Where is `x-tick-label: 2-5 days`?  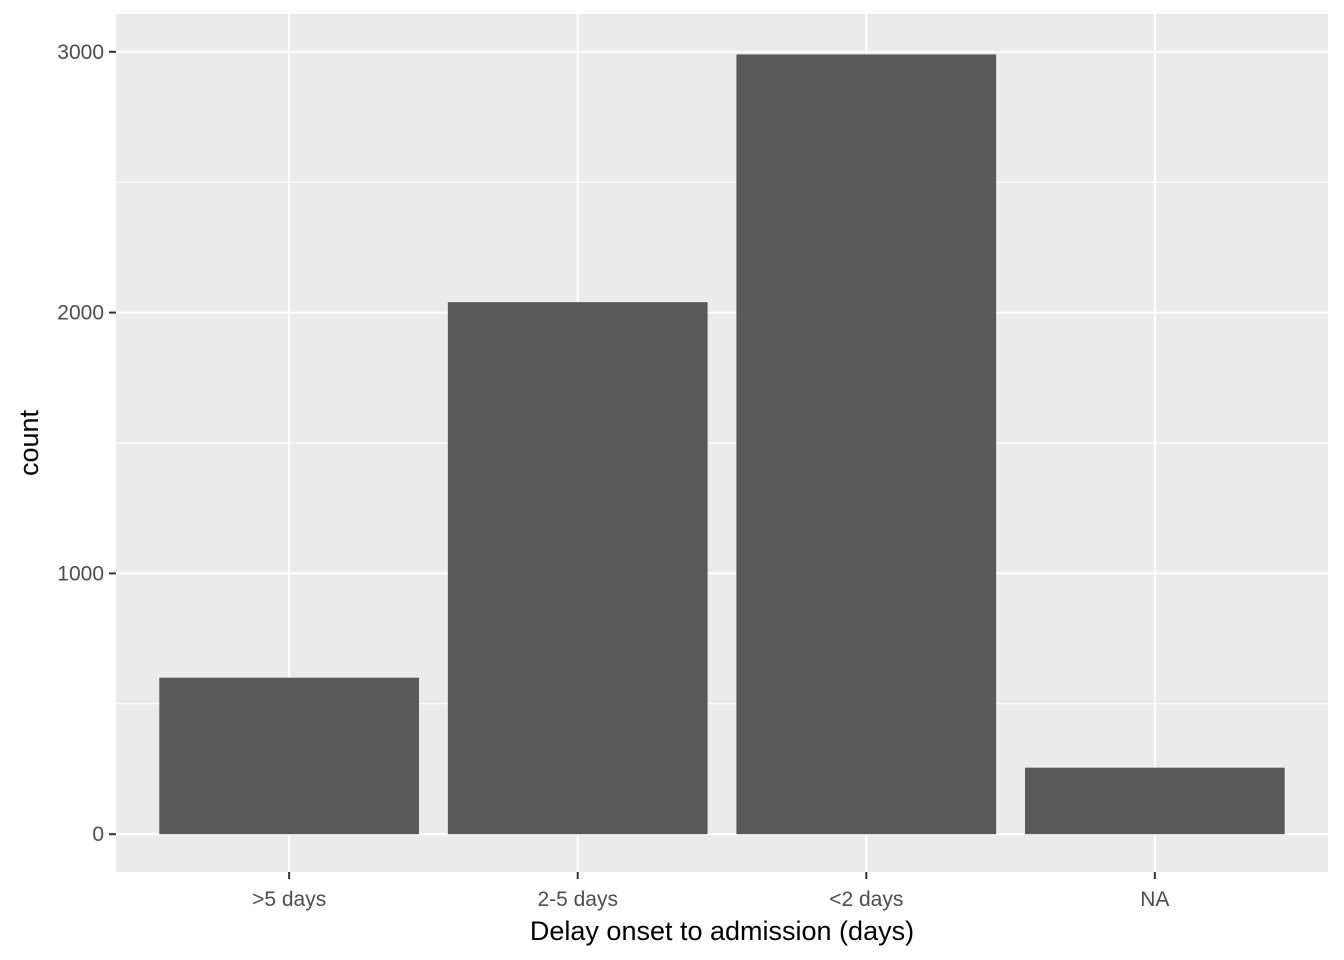 x-tick-label: 2-5 days is located at coordinates (577, 899).